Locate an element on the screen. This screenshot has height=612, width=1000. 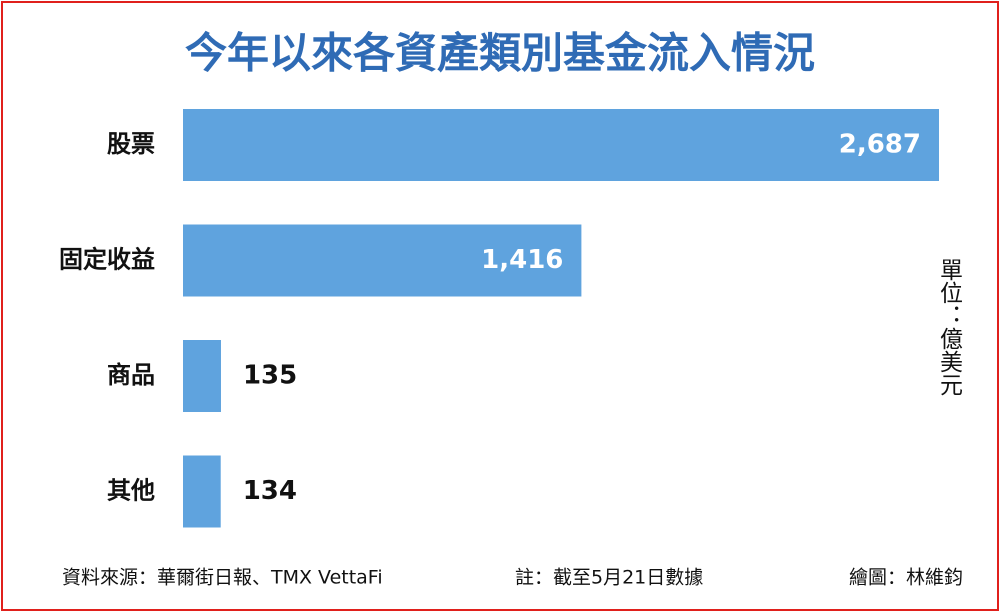
note: 註：截至5月21日數據 is located at coordinates (609, 578).